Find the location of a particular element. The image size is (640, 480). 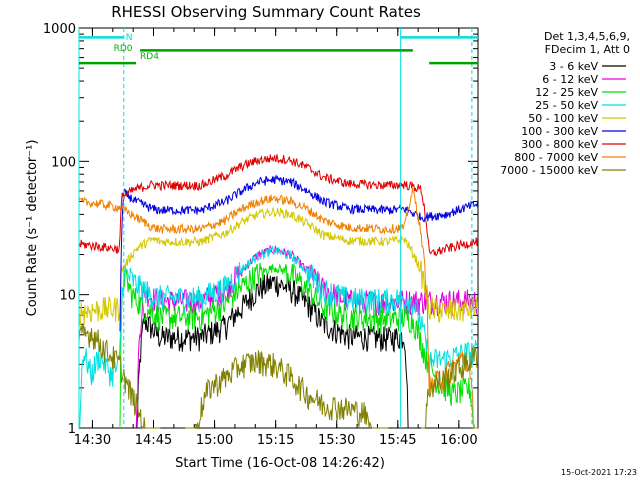

legend-label: 7000 - 15000 keV is located at coordinates (549, 170).